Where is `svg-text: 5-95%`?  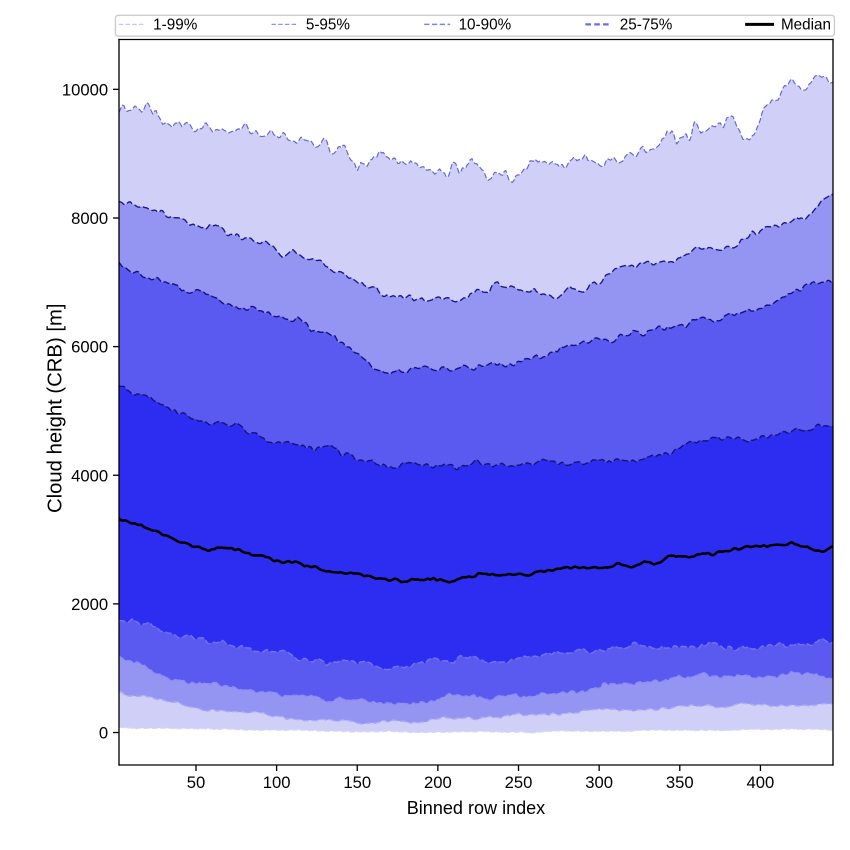 svg-text: 5-95% is located at coordinates (328, 25).